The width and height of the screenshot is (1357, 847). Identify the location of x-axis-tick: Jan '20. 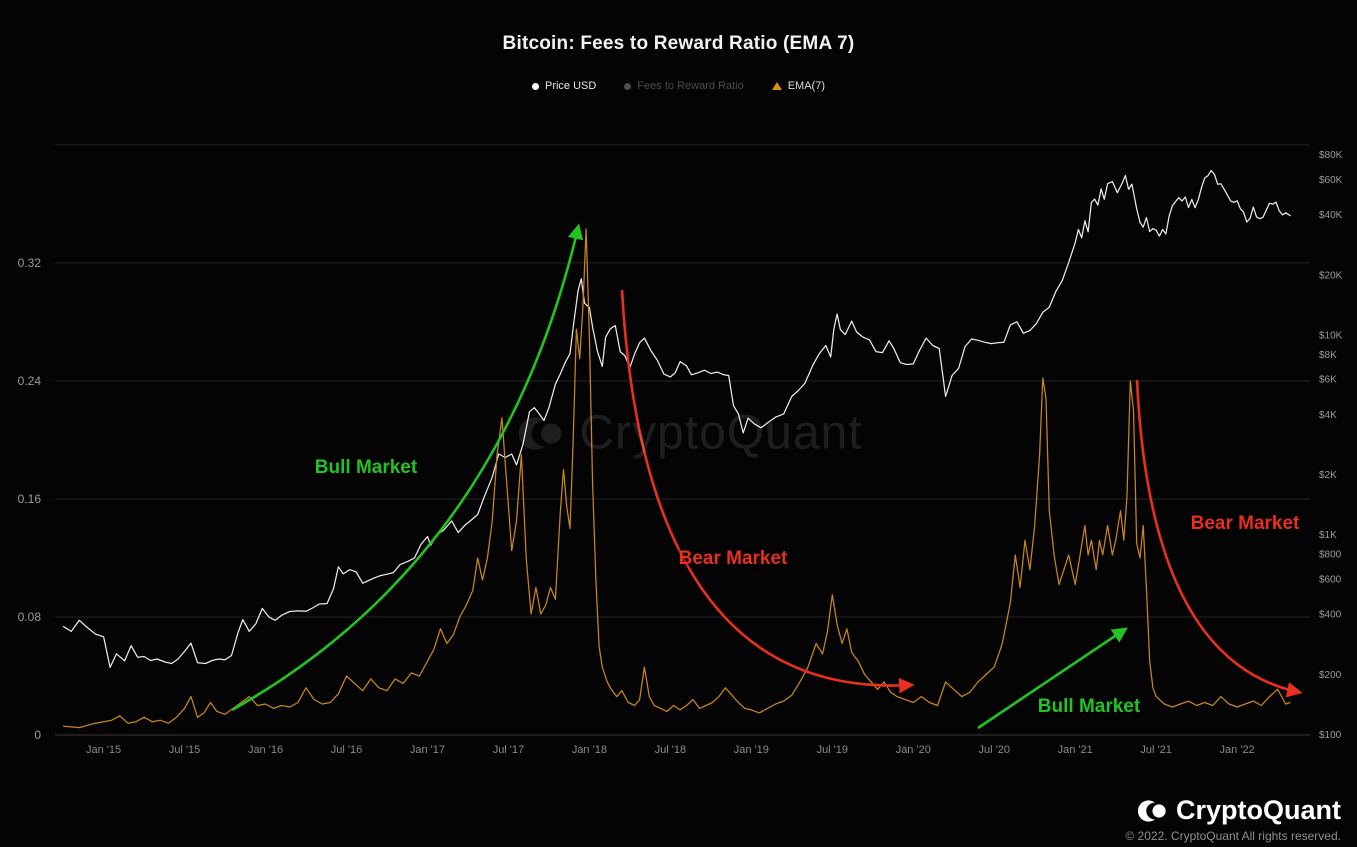
(913, 750).